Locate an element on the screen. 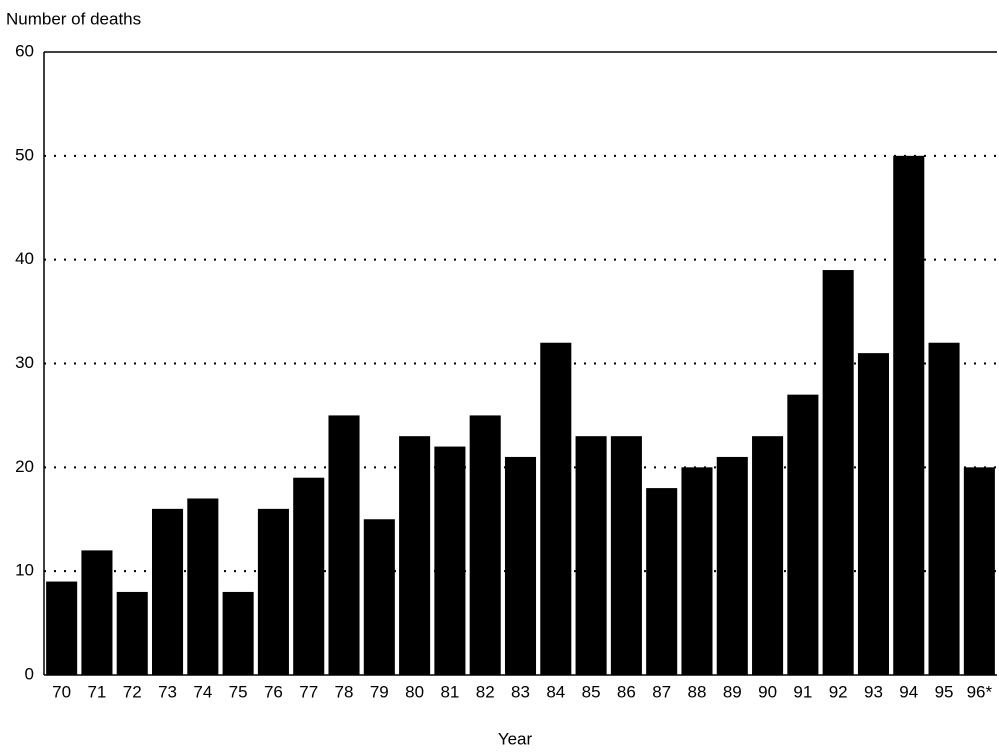  x-tick-label: 85 is located at coordinates (591, 691).